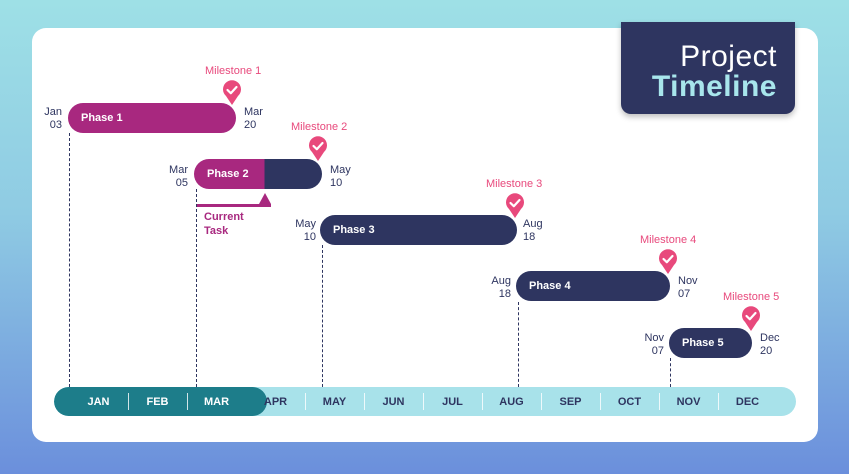 This screenshot has height=474, width=849. I want to click on milestone-3-check-icon, so click(515, 205).